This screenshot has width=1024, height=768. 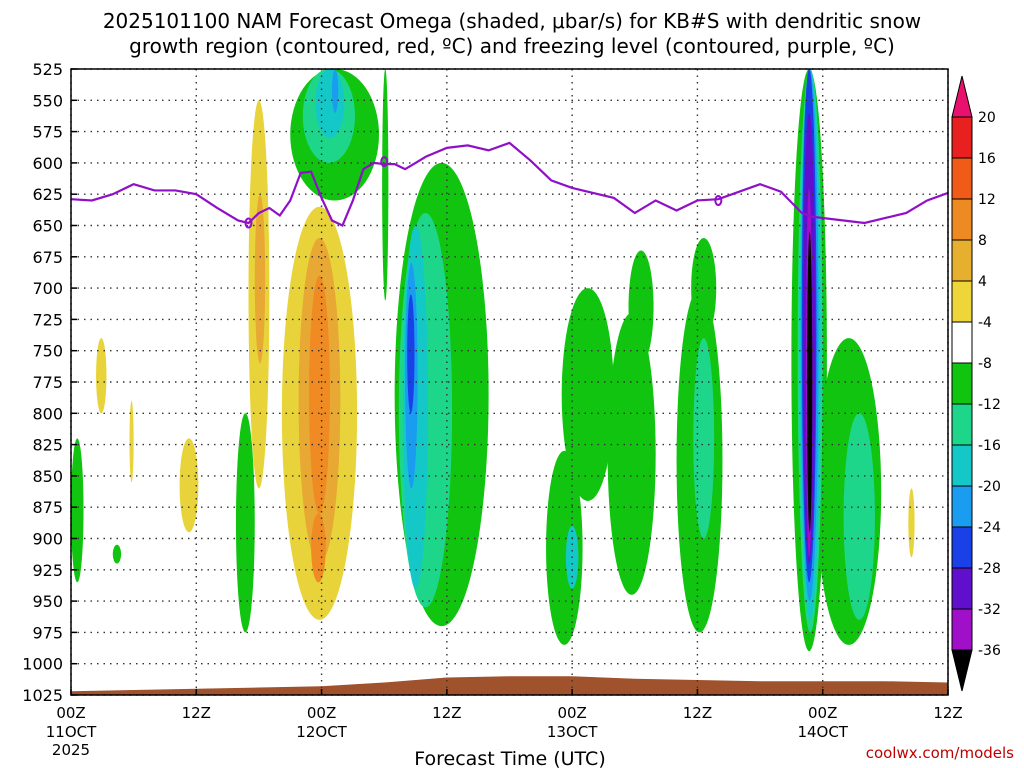 I want to click on colorbar-label: 16, so click(x=987, y=159).